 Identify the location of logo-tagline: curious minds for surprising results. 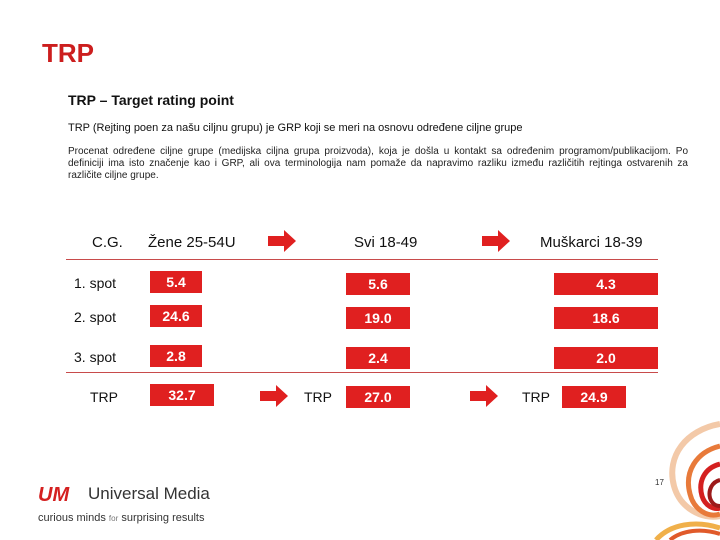
(121, 518).